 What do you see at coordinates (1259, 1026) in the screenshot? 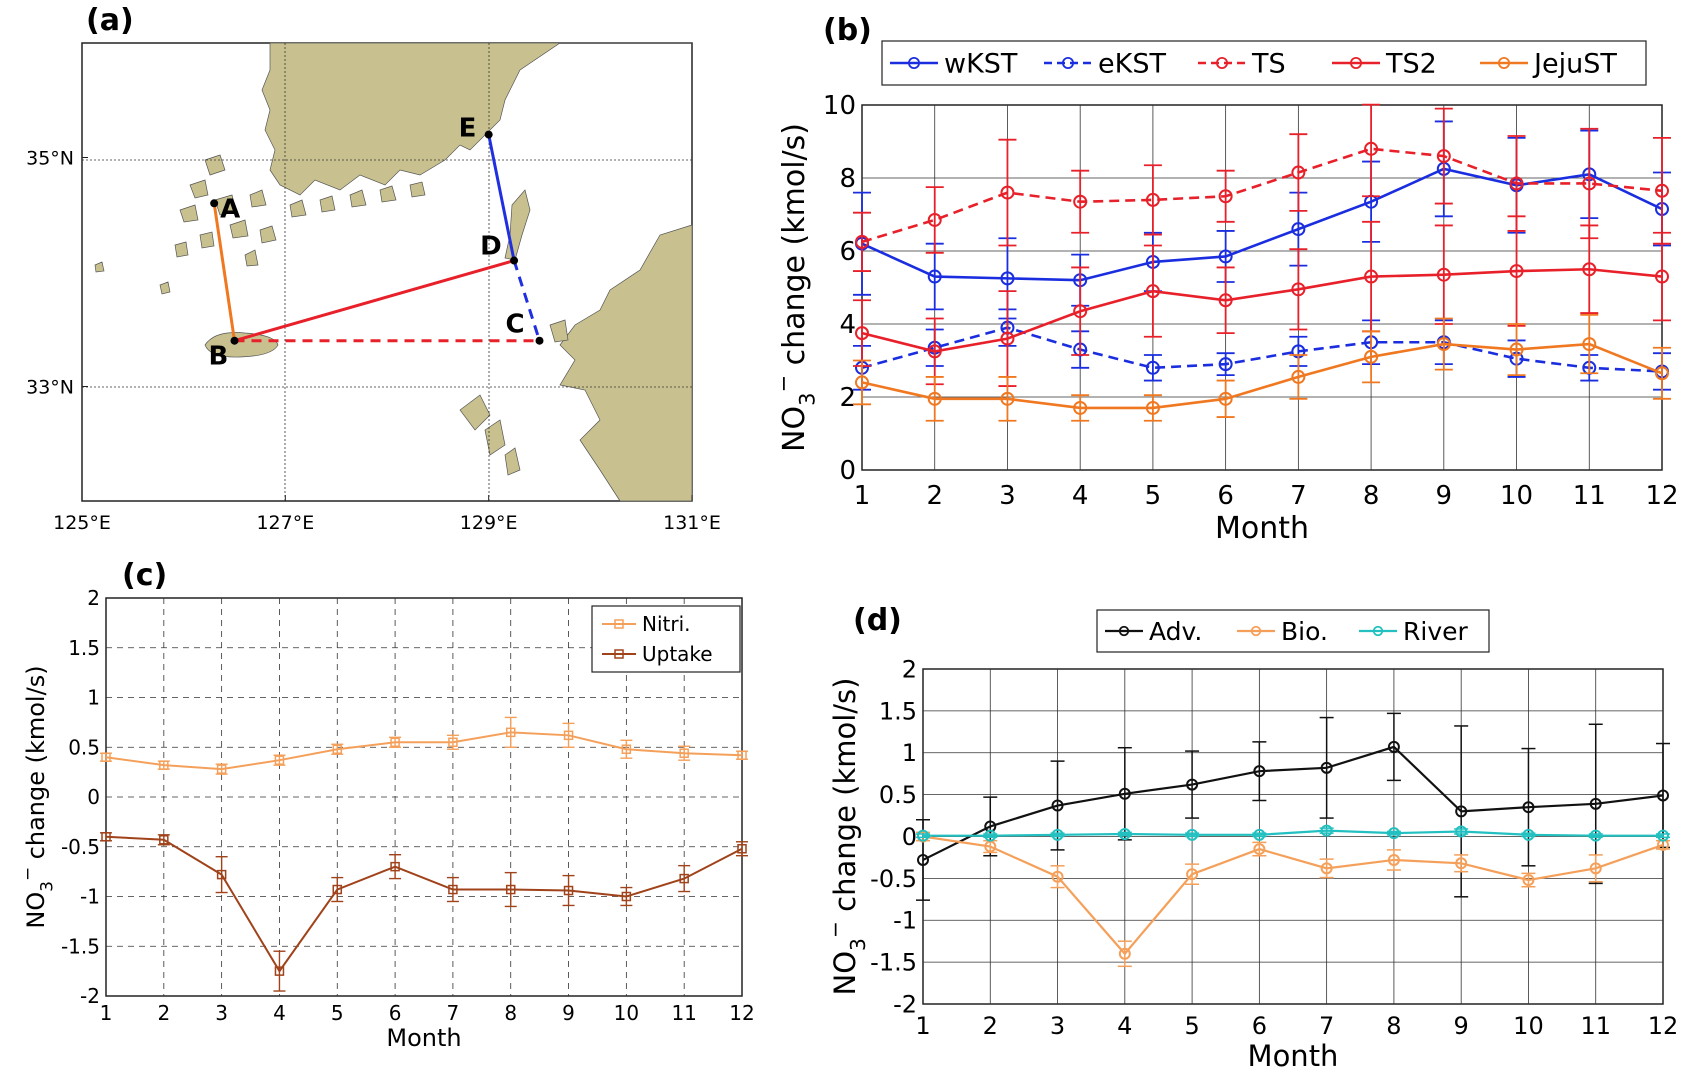
I see `x-tick-label: 6` at bounding box center [1259, 1026].